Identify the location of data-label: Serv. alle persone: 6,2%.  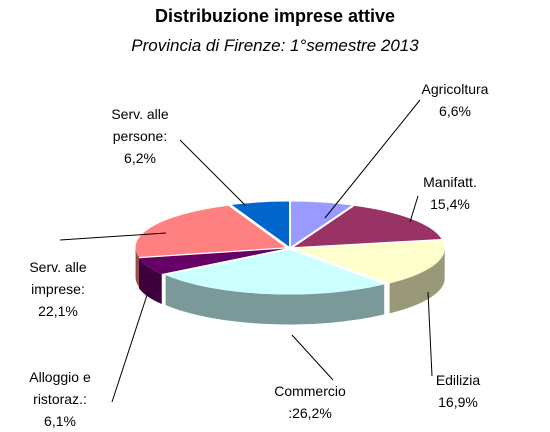
(140, 136).